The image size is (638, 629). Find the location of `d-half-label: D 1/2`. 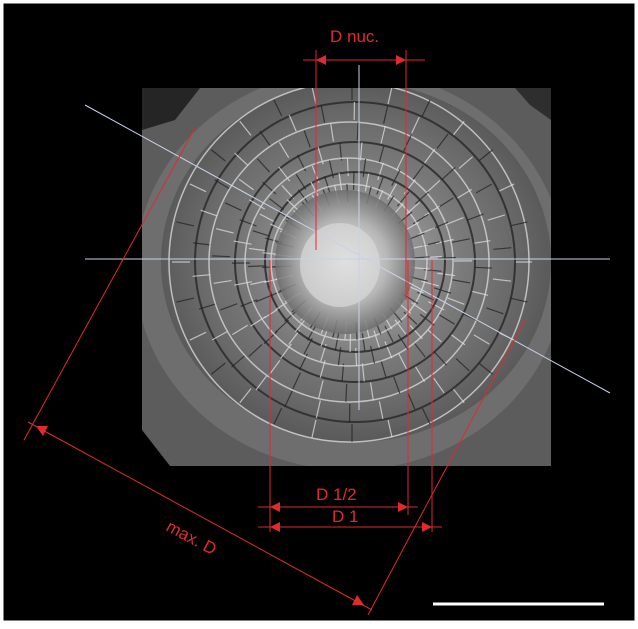

d-half-label: D 1/2 is located at coordinates (336, 494).